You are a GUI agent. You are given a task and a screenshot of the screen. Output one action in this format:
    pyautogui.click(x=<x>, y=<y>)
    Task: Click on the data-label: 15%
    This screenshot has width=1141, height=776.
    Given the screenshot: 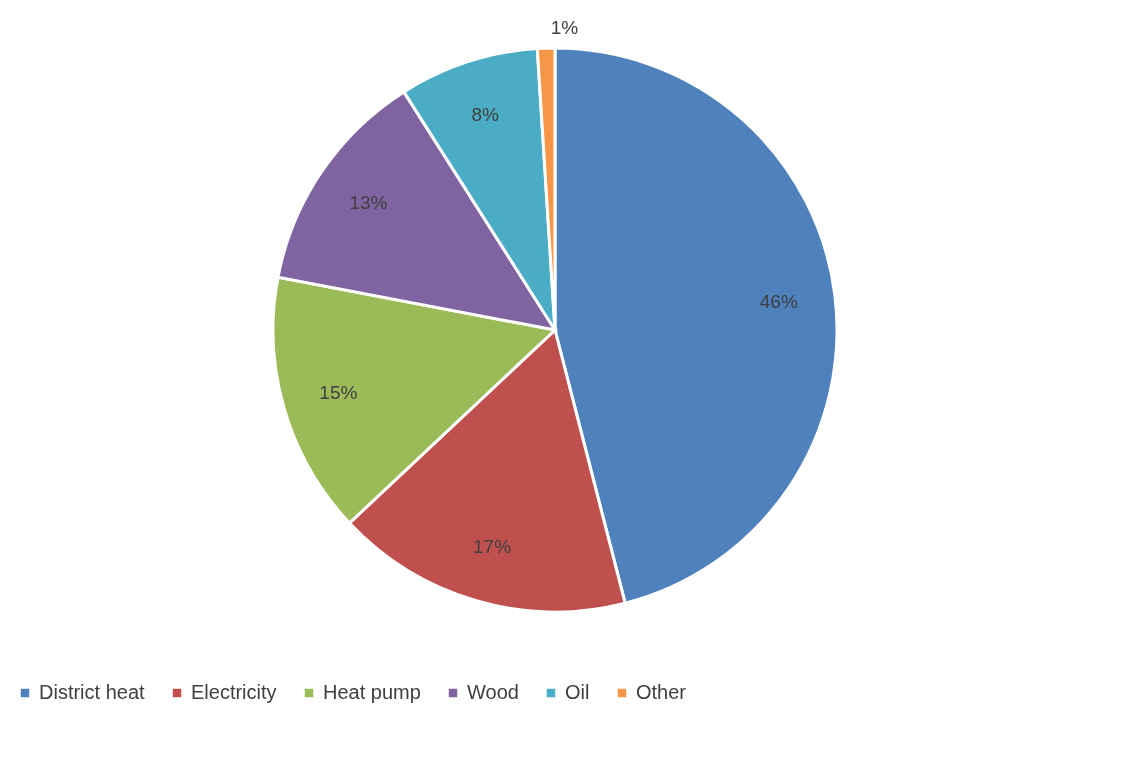 What is the action you would take?
    pyautogui.click(x=338, y=392)
    